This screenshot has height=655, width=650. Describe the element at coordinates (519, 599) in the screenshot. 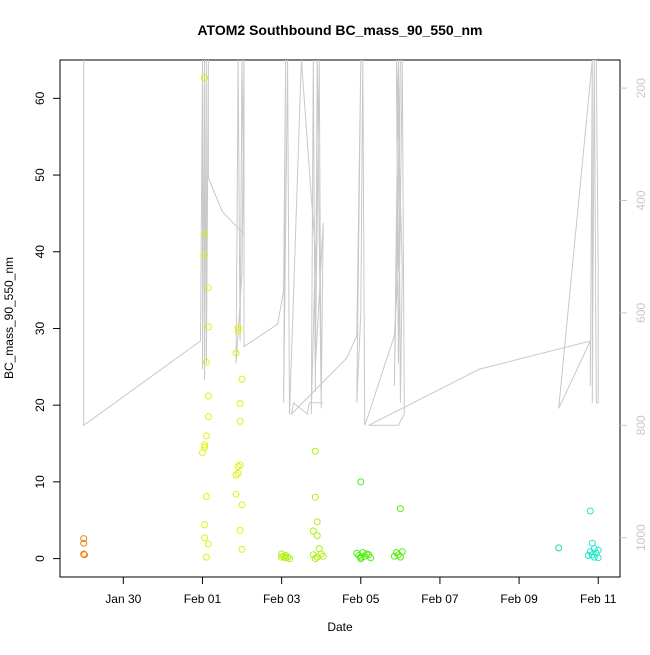

I see `x-tick-label: Feb 09` at that location.